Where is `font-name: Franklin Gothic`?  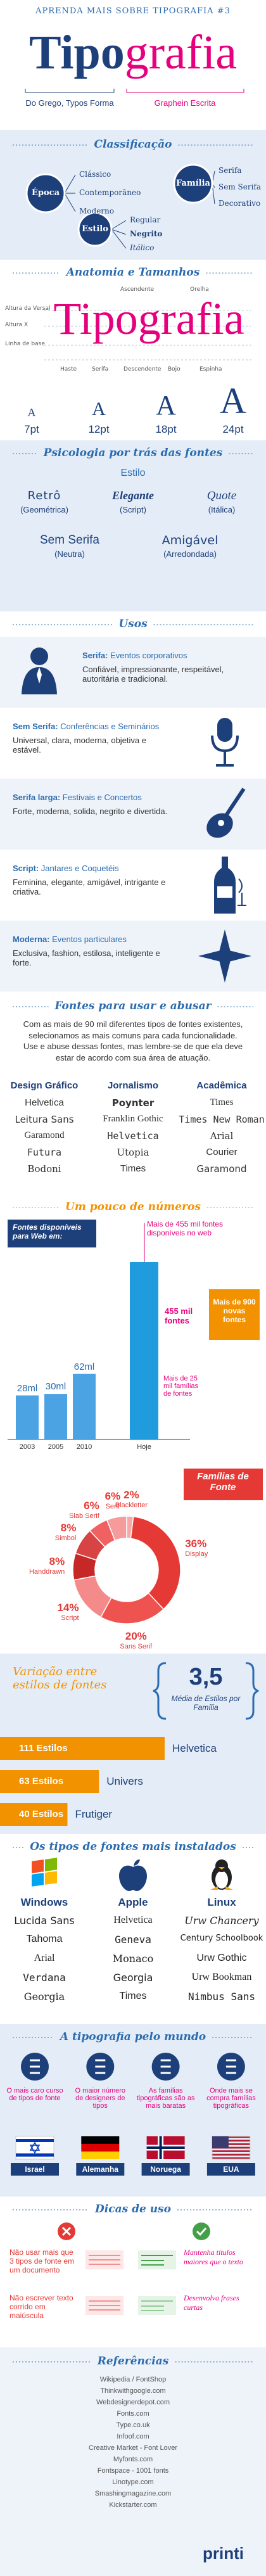 font-name: Franklin Gothic is located at coordinates (133, 1119).